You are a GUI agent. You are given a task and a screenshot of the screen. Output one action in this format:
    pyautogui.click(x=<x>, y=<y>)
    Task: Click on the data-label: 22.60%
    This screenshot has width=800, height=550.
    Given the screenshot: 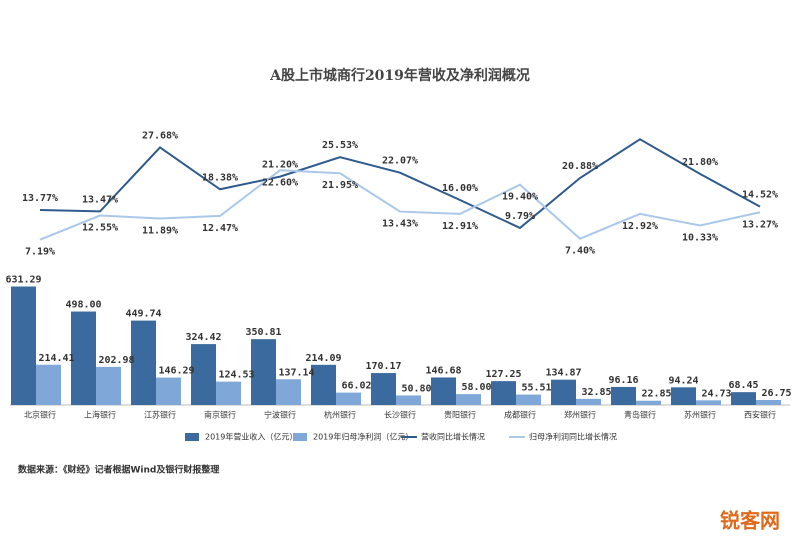 What is the action you would take?
    pyautogui.click(x=280, y=182)
    